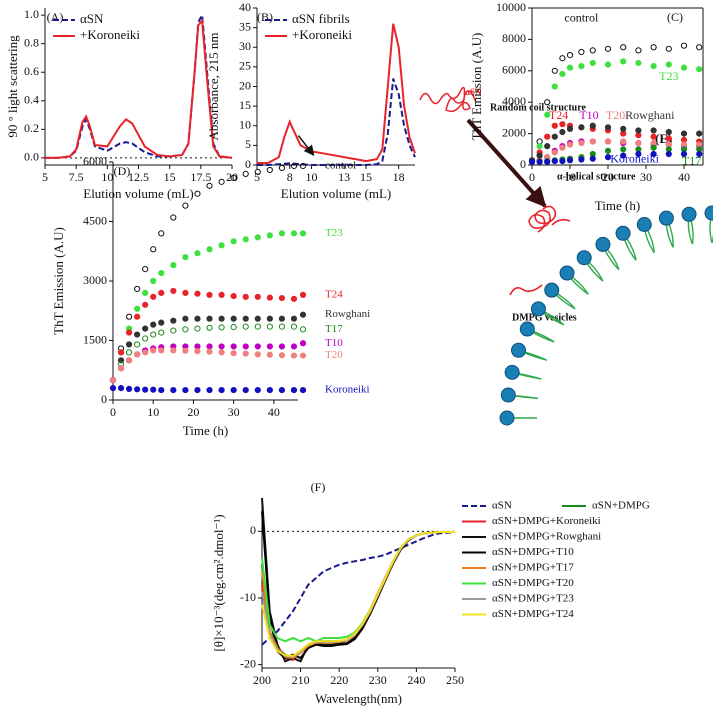  Describe the element at coordinates (76, 177) in the screenshot. I see `x-tick-label: 7.5` at that location.